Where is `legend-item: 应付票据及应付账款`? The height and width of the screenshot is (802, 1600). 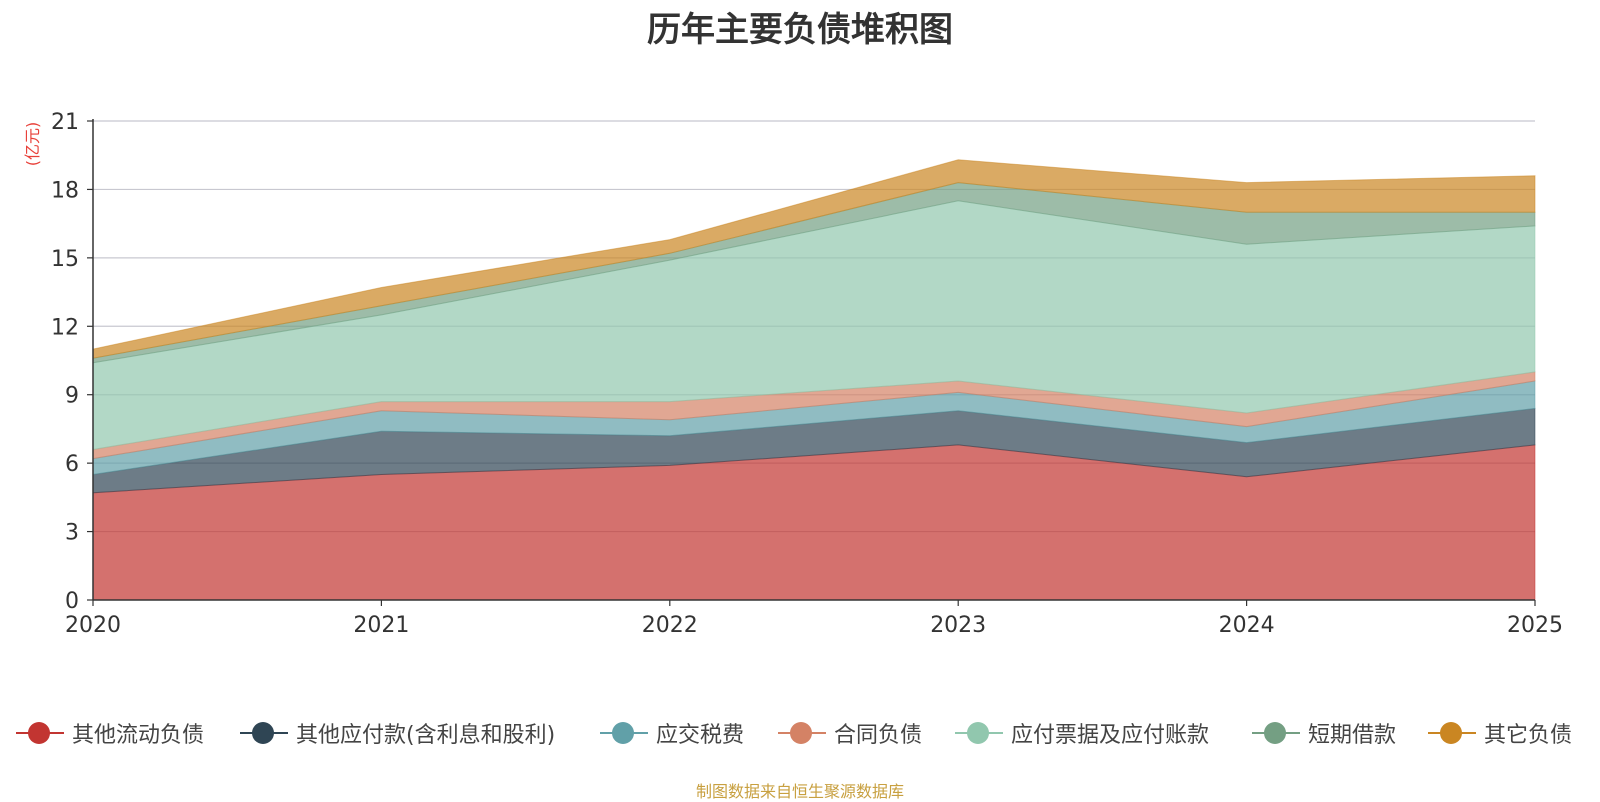
legend-item: 应付票据及应付账款 is located at coordinates (1082, 733).